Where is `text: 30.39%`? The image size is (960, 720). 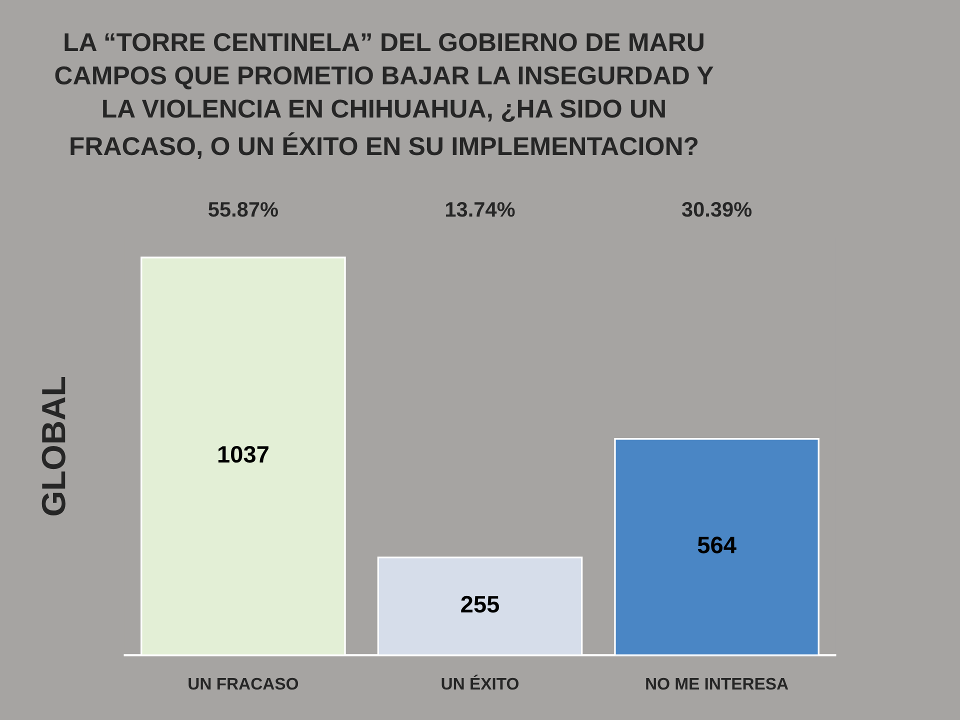
text: 30.39% is located at coordinates (717, 209).